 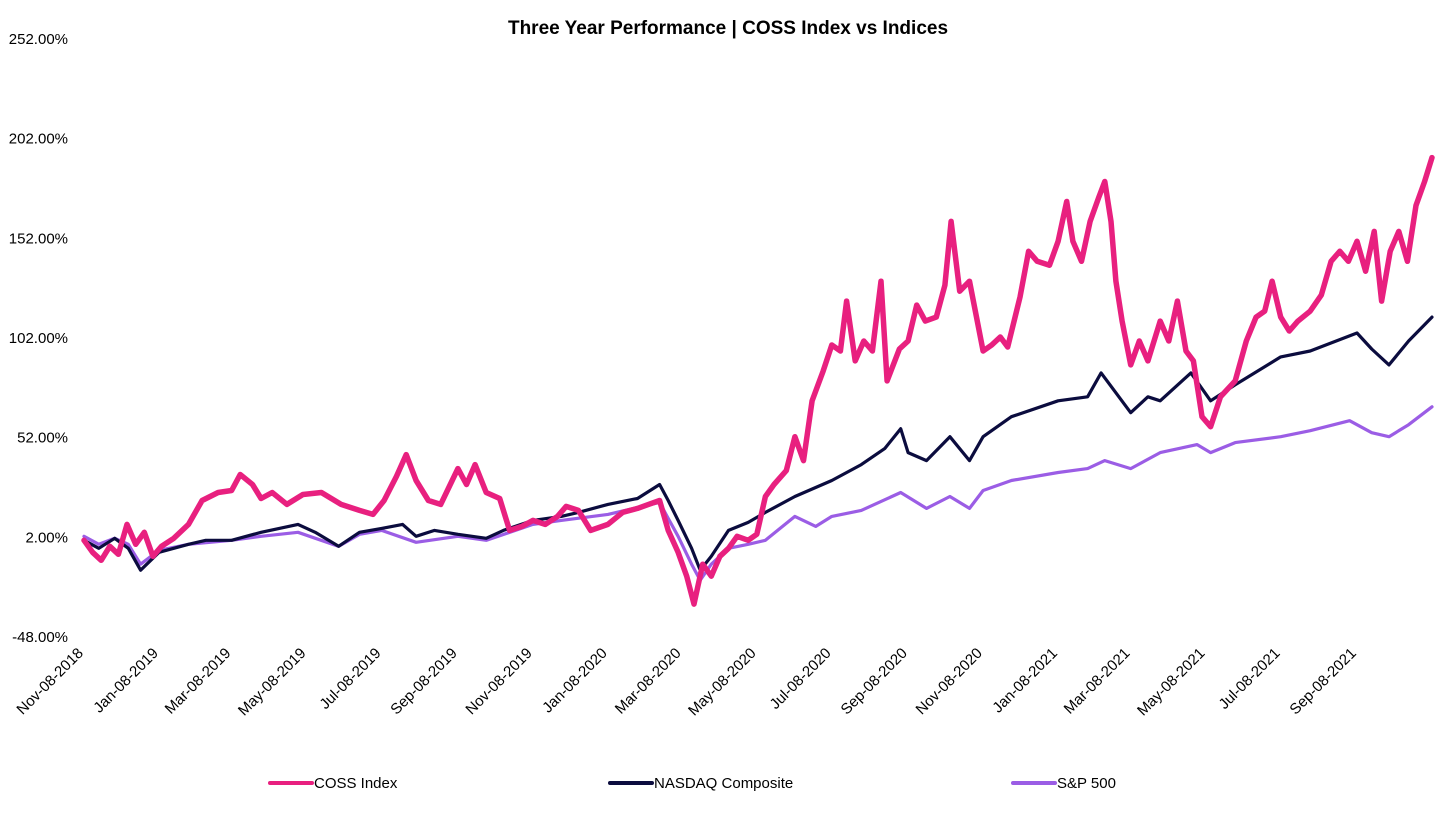 I want to click on legend-label-nasdaq-composite: NASDAQ Composite, so click(x=723, y=783).